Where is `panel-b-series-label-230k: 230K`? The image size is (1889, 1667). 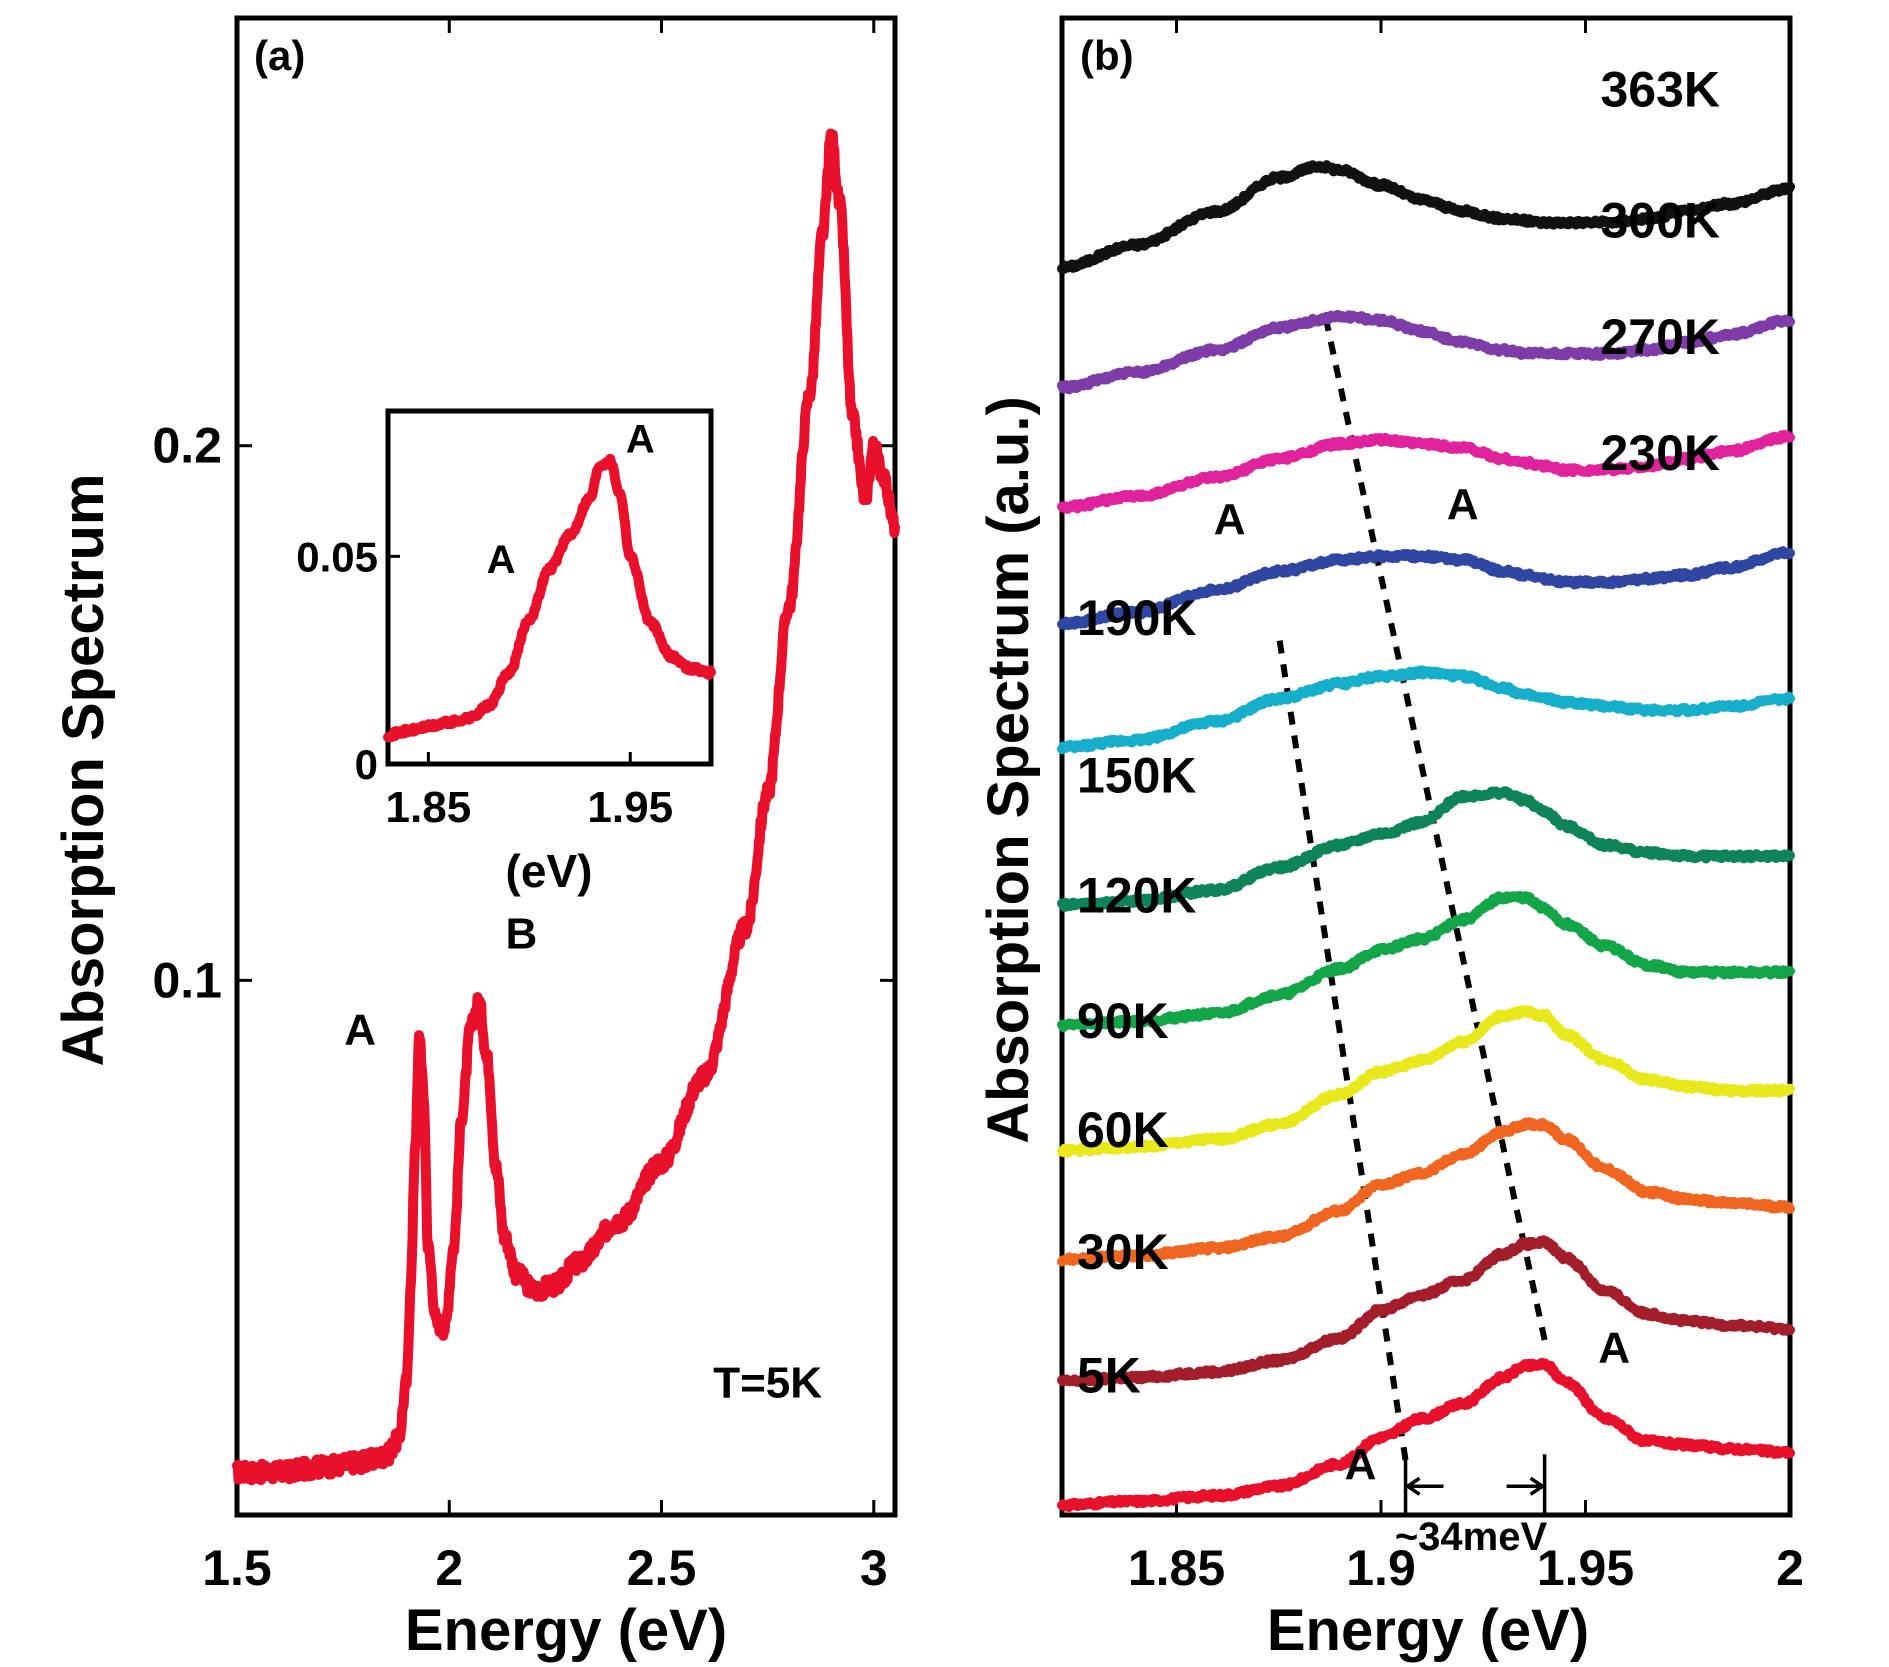 panel-b-series-label-230k: 230K is located at coordinates (1660, 453).